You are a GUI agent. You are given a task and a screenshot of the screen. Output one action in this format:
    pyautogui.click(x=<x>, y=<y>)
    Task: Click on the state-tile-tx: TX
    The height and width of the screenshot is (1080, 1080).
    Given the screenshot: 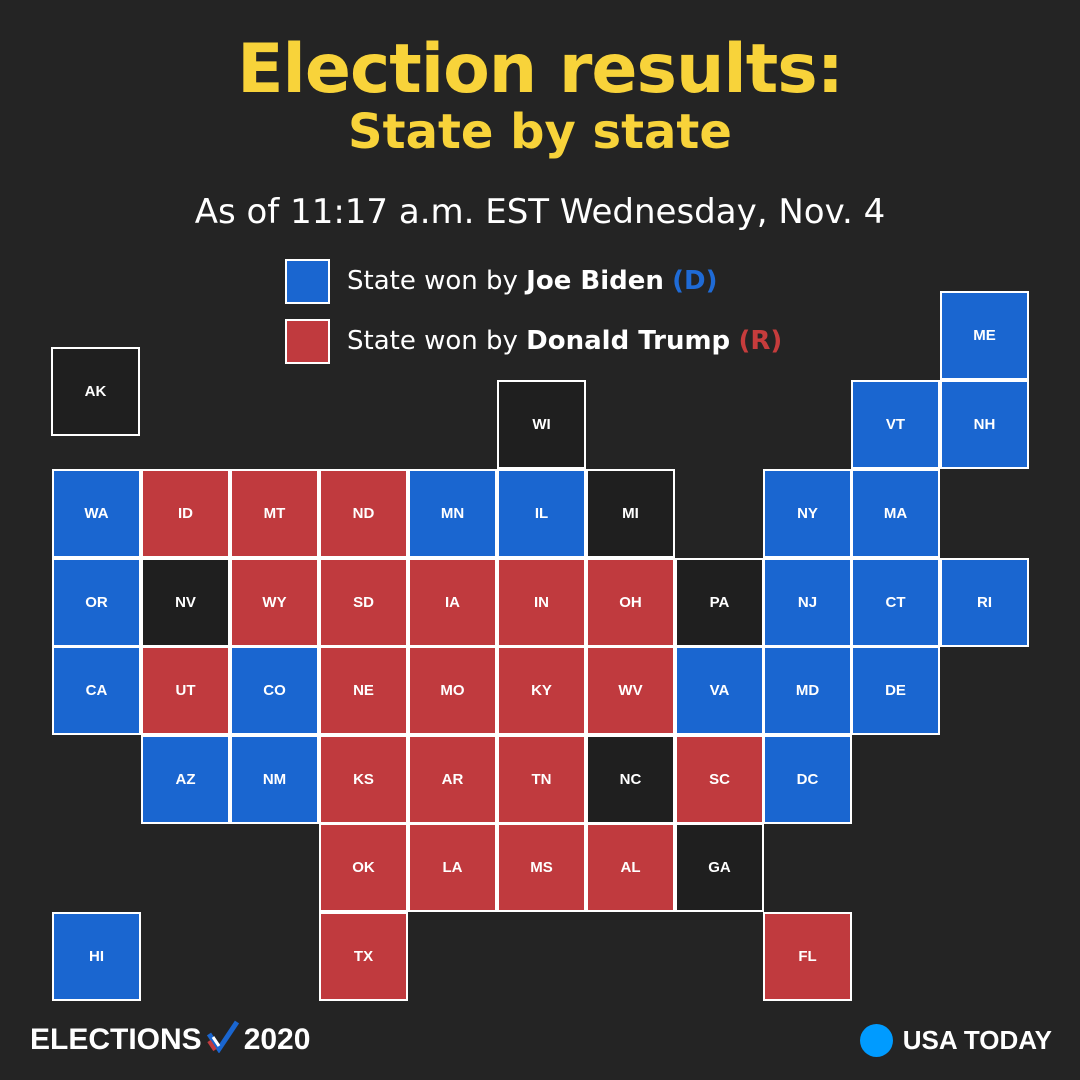 What is the action you would take?
    pyautogui.click(x=363, y=956)
    